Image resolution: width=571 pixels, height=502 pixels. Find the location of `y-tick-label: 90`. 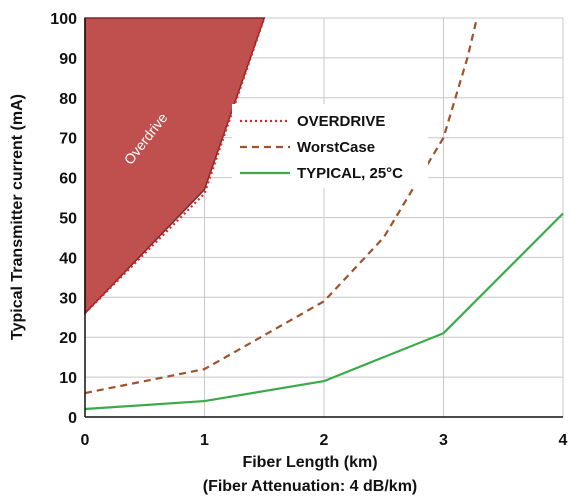

y-tick-label: 90 is located at coordinates (68, 59).